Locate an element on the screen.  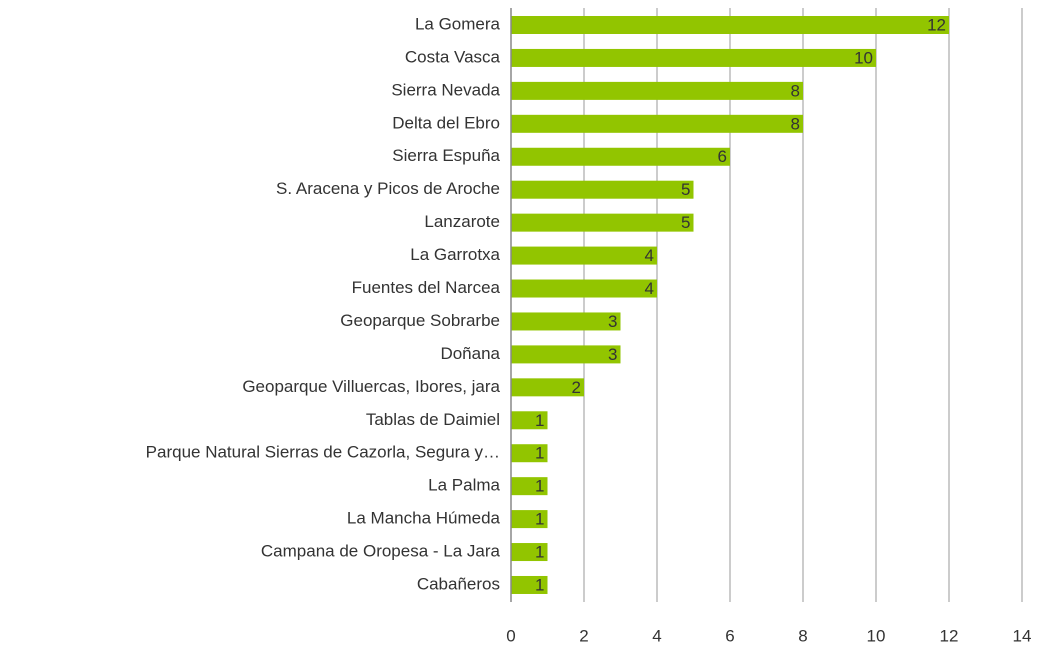
x-tick-label: 6 is located at coordinates (729, 635).